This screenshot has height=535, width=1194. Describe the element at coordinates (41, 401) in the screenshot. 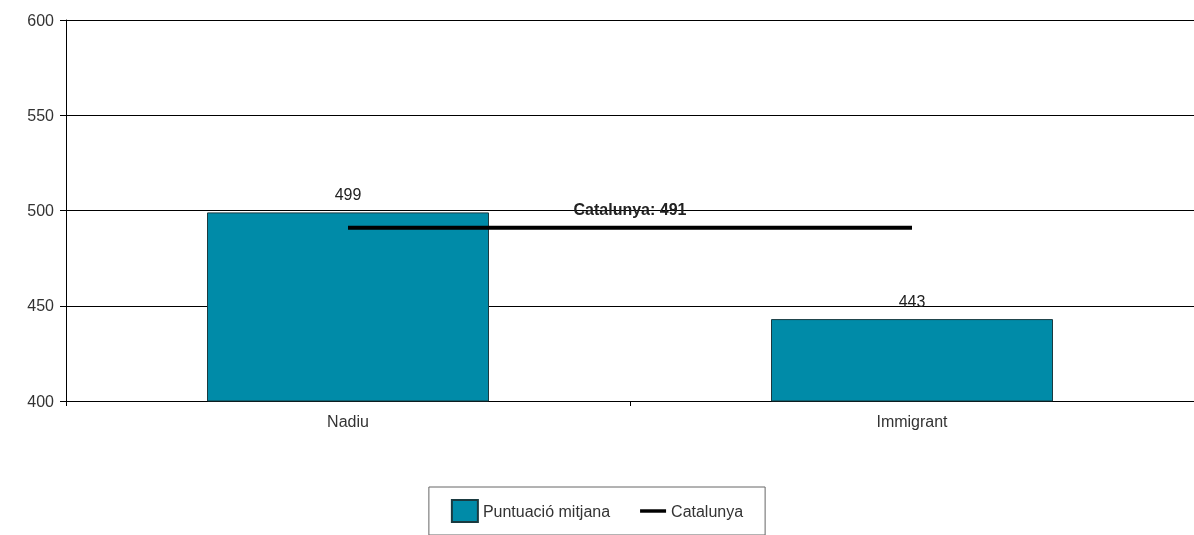

I see `y-tick-label: 400` at that location.